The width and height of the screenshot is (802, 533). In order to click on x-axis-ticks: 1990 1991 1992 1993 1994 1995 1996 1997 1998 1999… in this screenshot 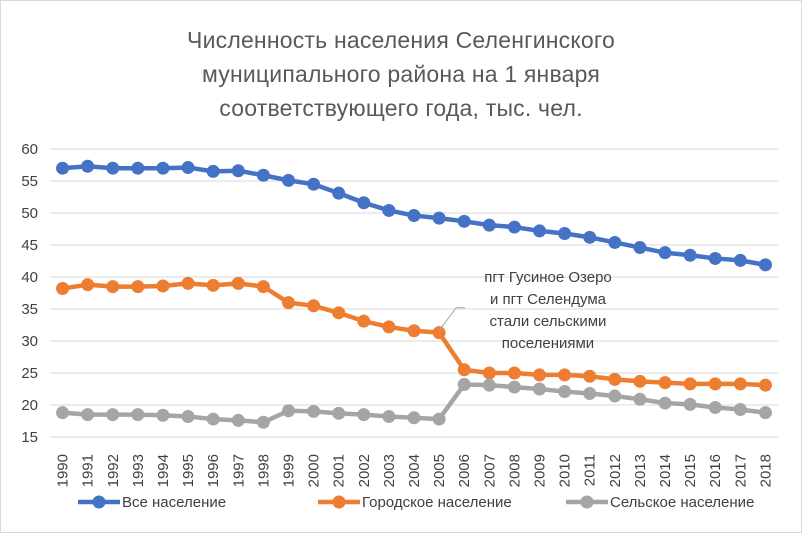, I will do `click(415, 470)`.